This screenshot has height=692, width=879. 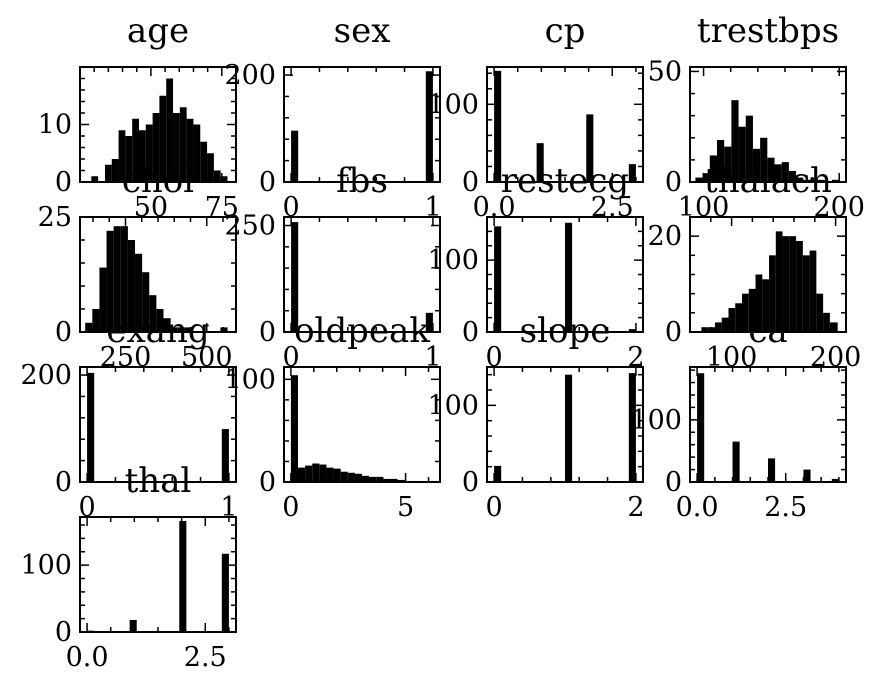 I want to click on subplot-title: thalach, so click(x=768, y=181).